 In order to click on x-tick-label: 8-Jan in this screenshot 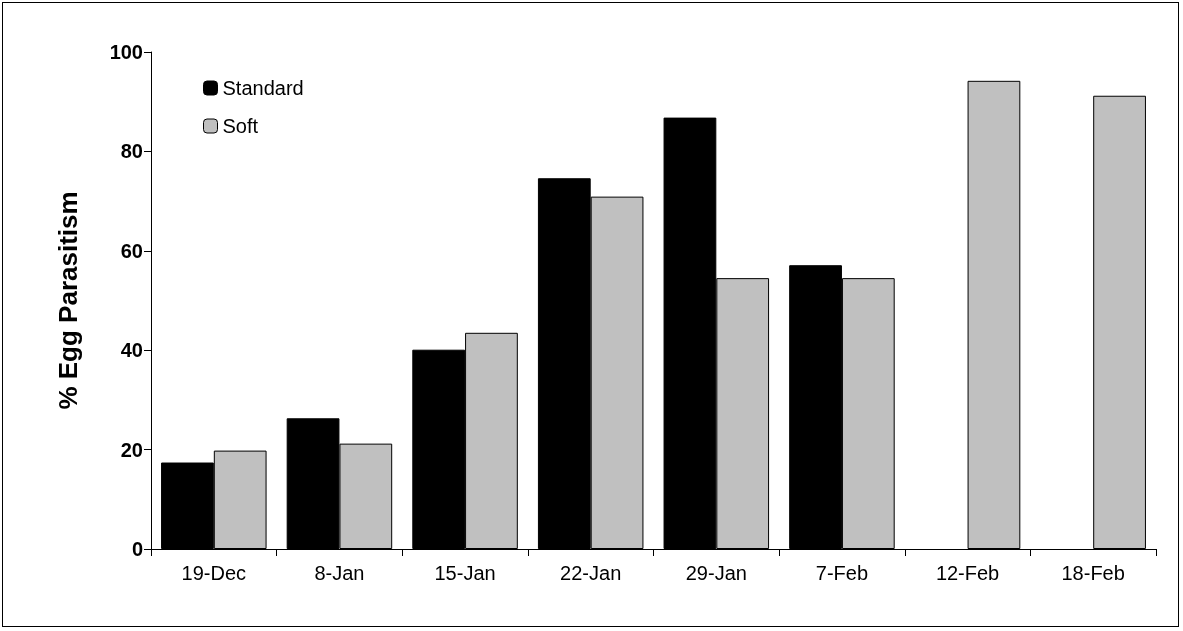, I will do `click(339, 573)`.